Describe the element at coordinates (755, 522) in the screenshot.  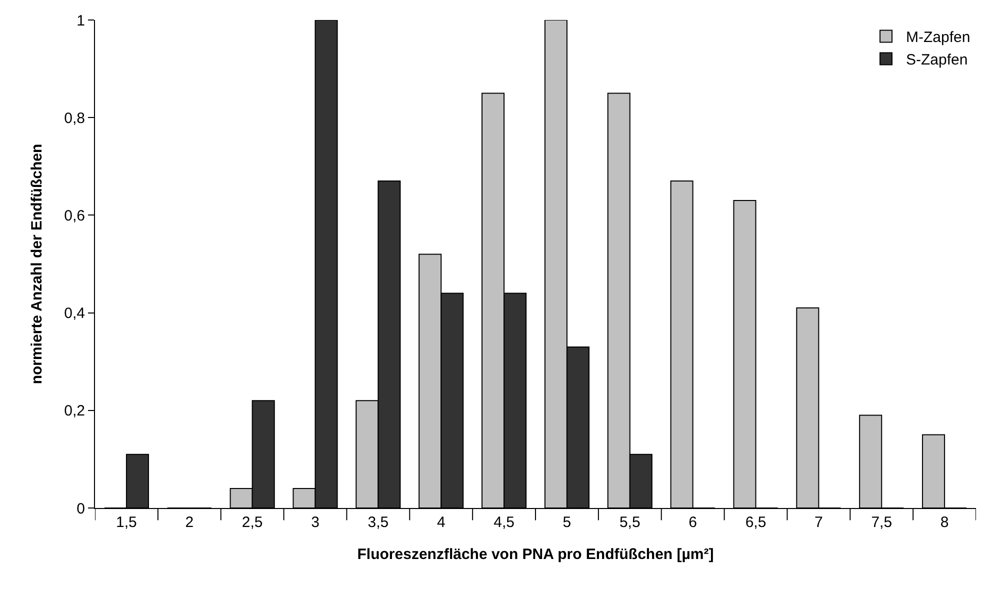
I see `x-tick-label: 6,5` at that location.